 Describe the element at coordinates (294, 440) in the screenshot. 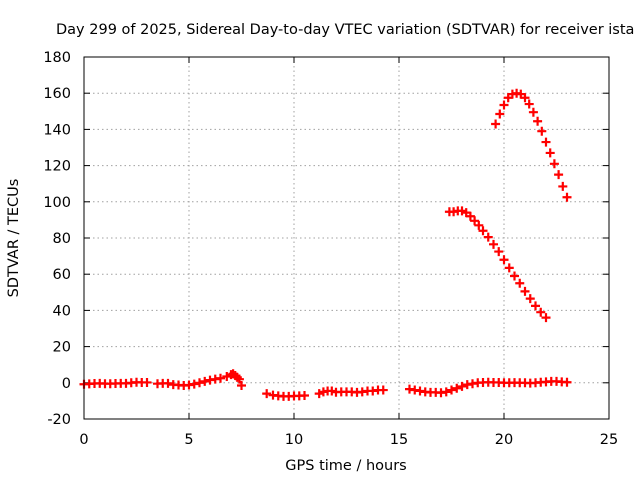

I see `x-tick-label: 10` at that location.